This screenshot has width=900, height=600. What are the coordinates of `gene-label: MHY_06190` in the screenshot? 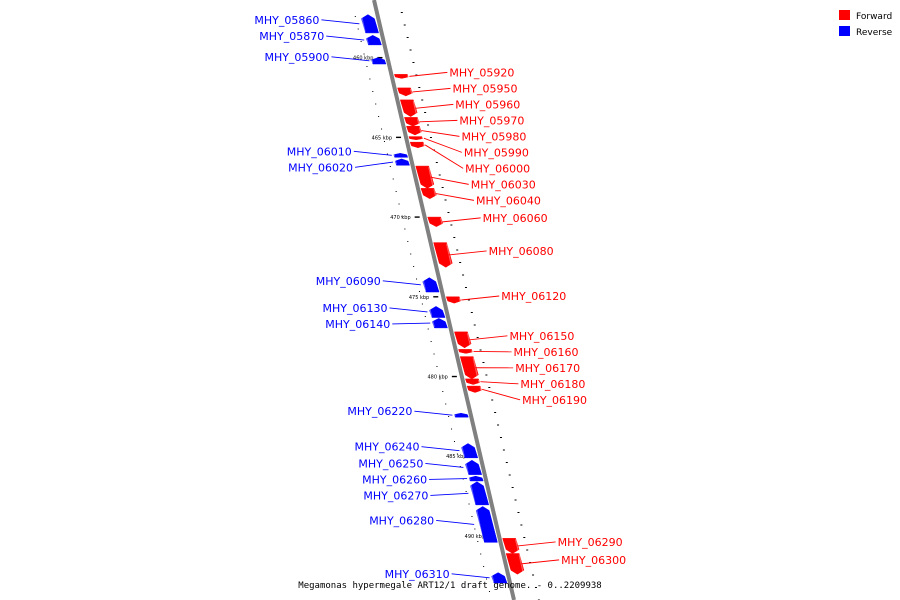 It's located at (554, 400).